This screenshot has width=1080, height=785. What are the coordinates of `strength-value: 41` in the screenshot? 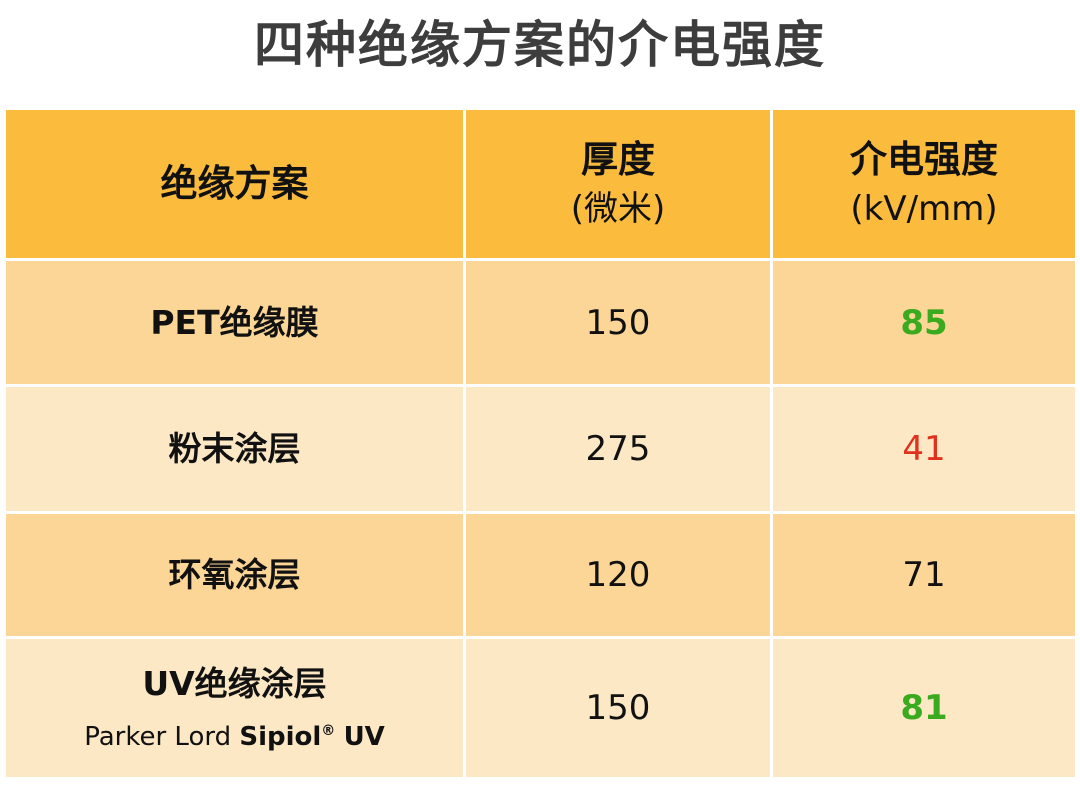 It's located at (924, 449).